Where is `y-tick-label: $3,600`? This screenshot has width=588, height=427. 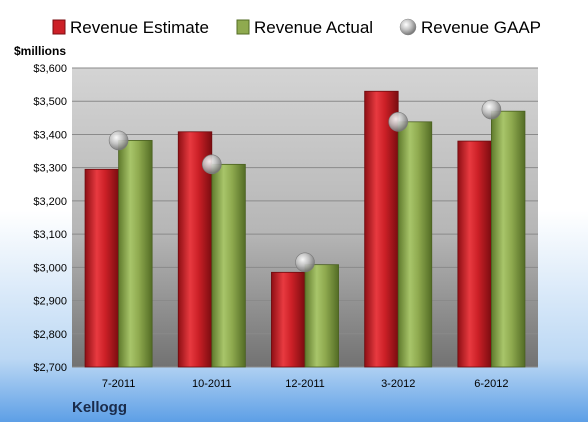
y-tick-label: $3,600 is located at coordinates (50, 69).